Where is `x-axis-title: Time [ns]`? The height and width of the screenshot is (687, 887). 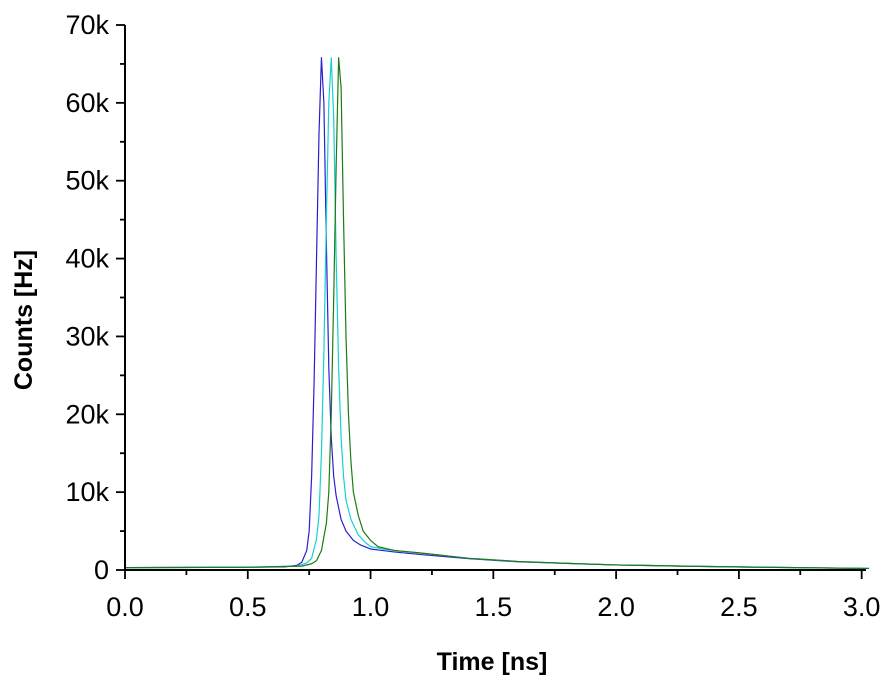
x-axis-title: Time [ns] is located at coordinates (492, 662).